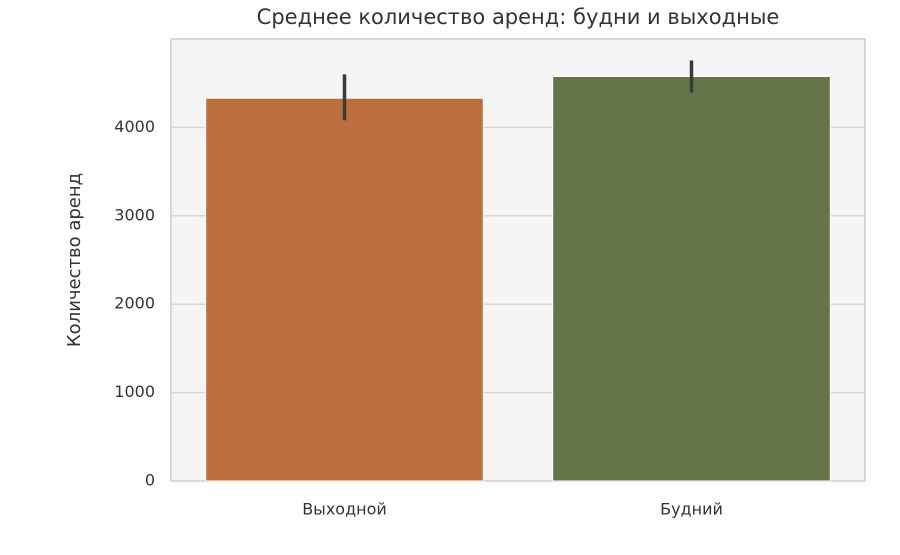  I want to click on y-tick-label: 4000, so click(134, 126).